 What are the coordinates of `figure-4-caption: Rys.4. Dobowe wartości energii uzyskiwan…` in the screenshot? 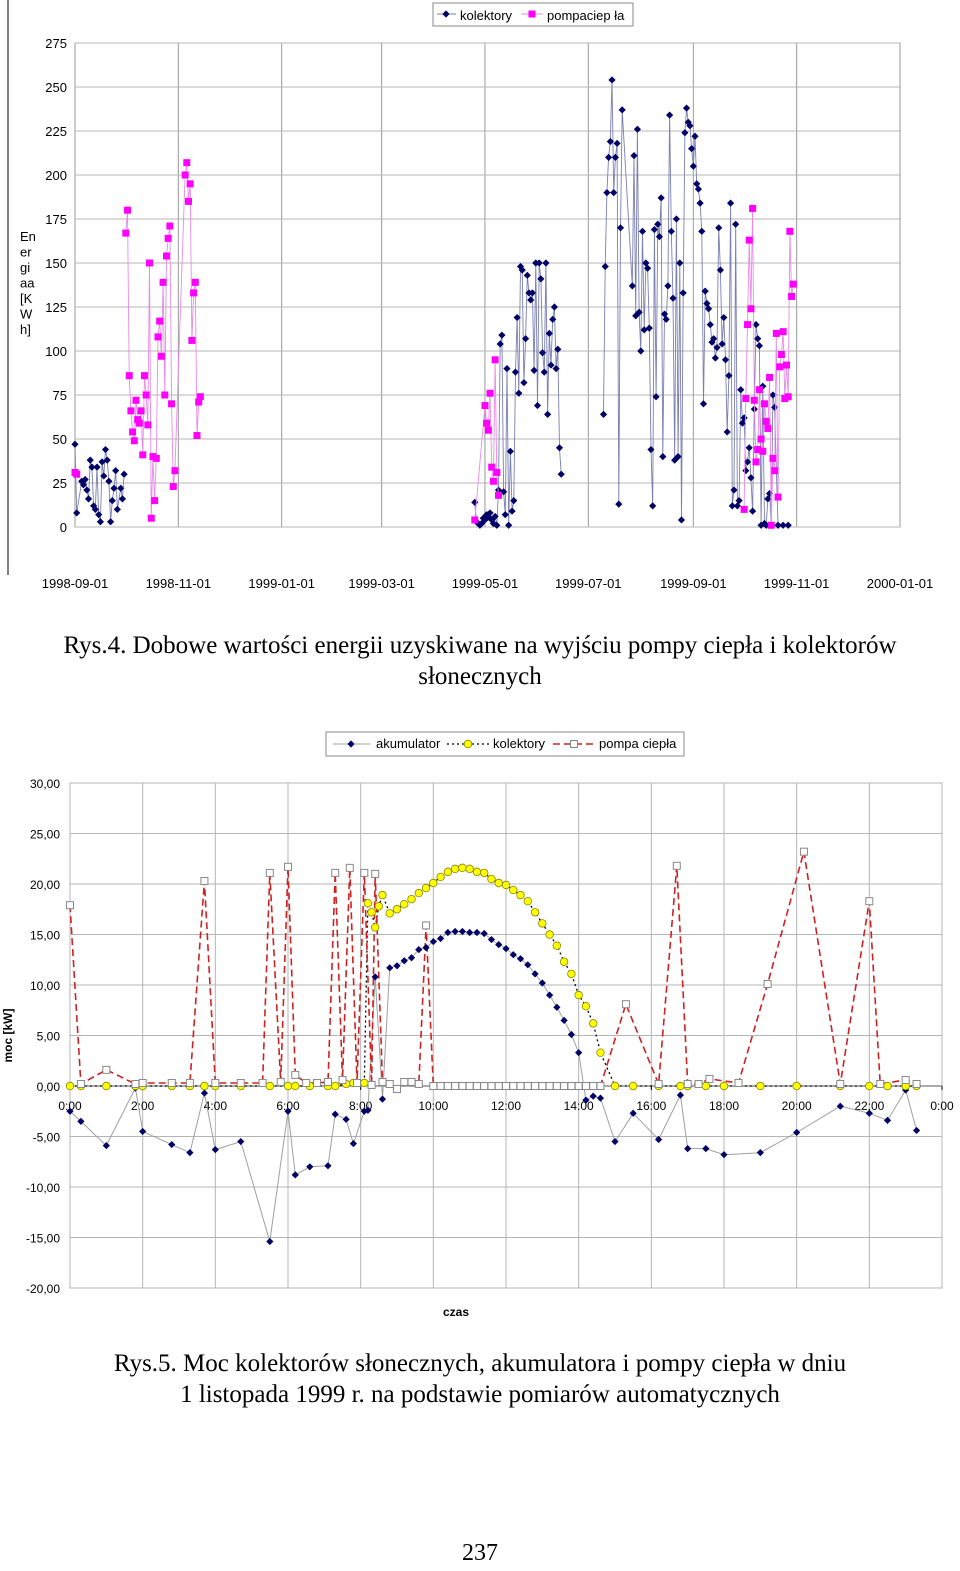 It's located at (480, 661).